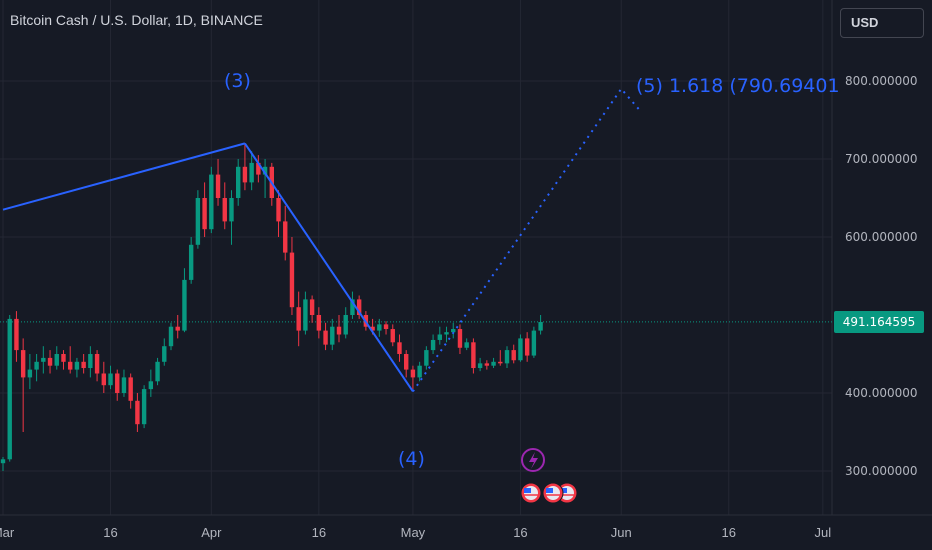 This screenshot has width=932, height=550. What do you see at coordinates (882, 23) in the screenshot?
I see `currency-button: USD` at bounding box center [882, 23].